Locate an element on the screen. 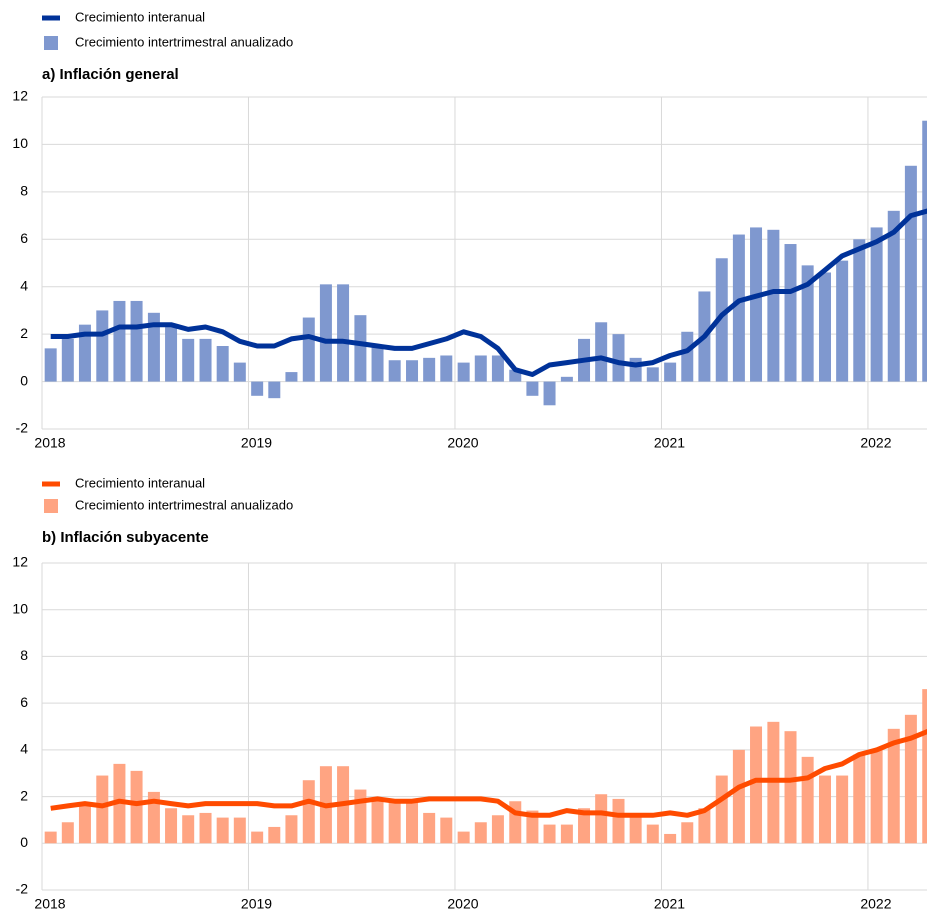  line is located at coordinates (488, 773).